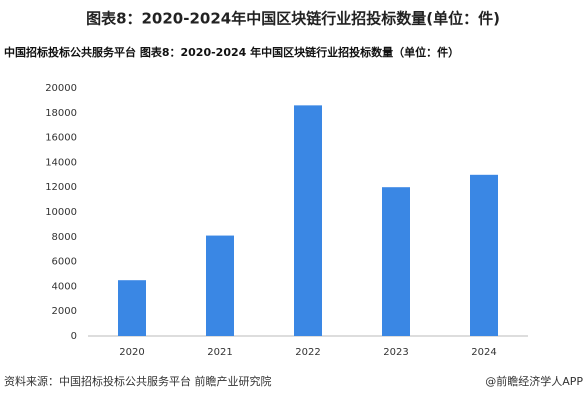  Describe the element at coordinates (293, 19) in the screenshot. I see `chart-title: 图表8：2020-2024年中国区块链行业招投标数量(单位：件)` at that location.